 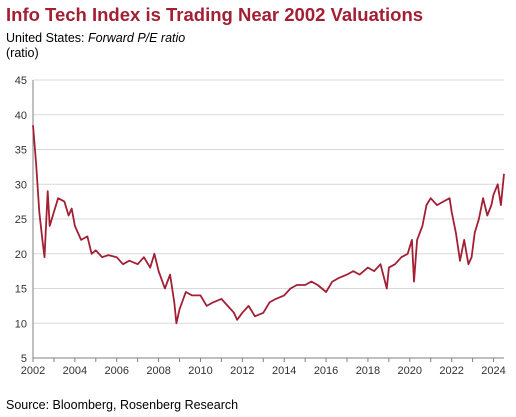 What do you see at coordinates (326, 371) in the screenshot?
I see `x-tick-label: 2016` at bounding box center [326, 371].